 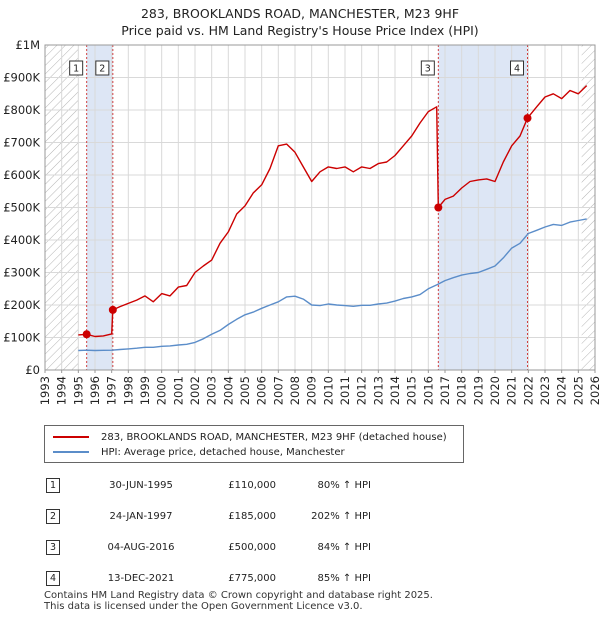 I want to click on x-tick-label: 2025, so click(x=578, y=390).